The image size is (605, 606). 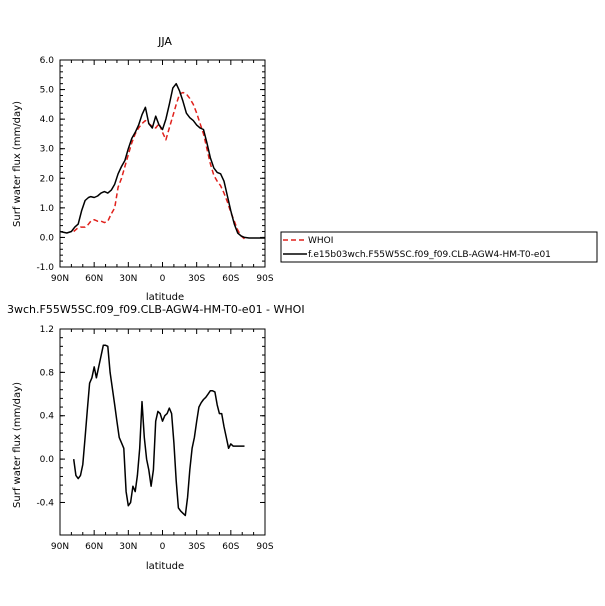 What do you see at coordinates (47, 209) in the screenshot?
I see `top-ytick-label: 1.0` at bounding box center [47, 209].